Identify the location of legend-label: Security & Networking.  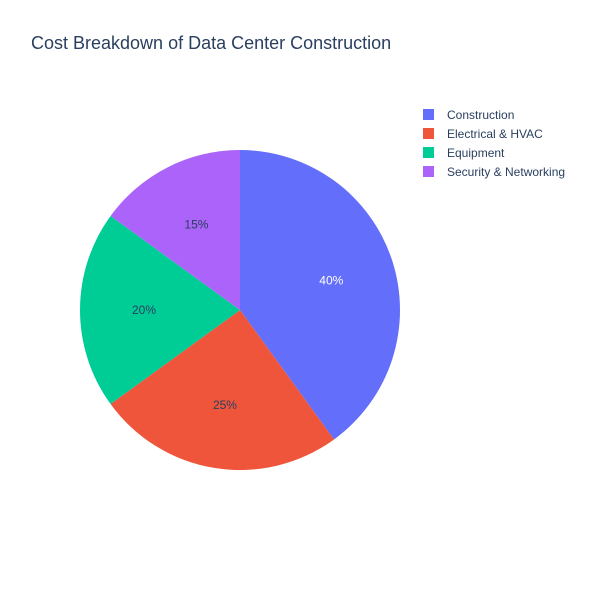
(506, 171).